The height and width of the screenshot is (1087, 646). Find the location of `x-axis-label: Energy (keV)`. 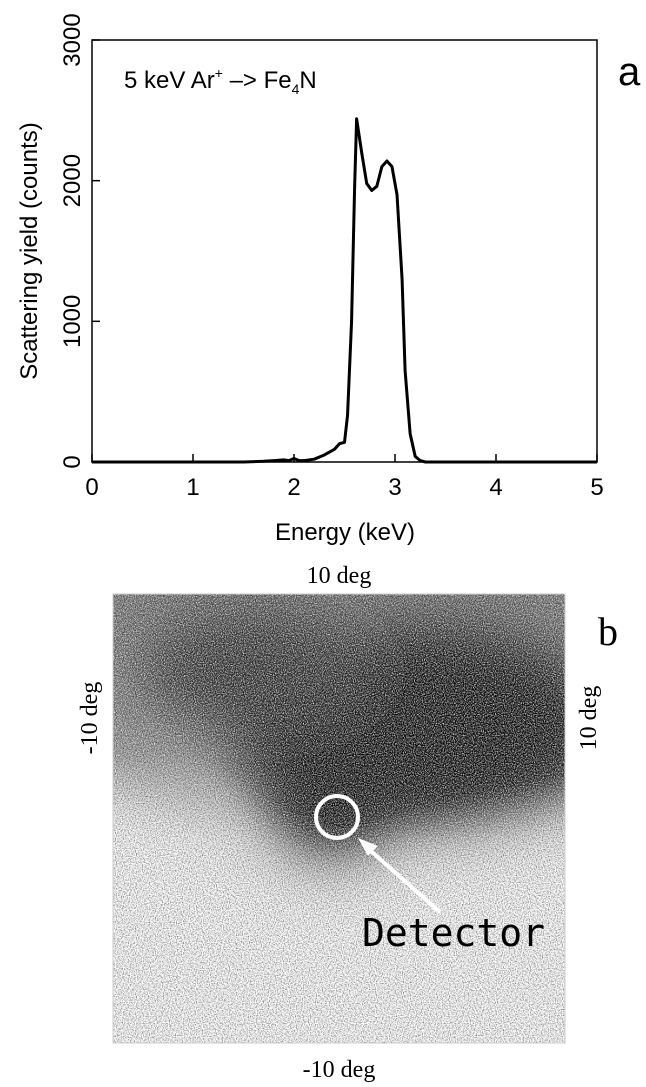

x-axis-label: Energy (keV) is located at coordinates (345, 532).